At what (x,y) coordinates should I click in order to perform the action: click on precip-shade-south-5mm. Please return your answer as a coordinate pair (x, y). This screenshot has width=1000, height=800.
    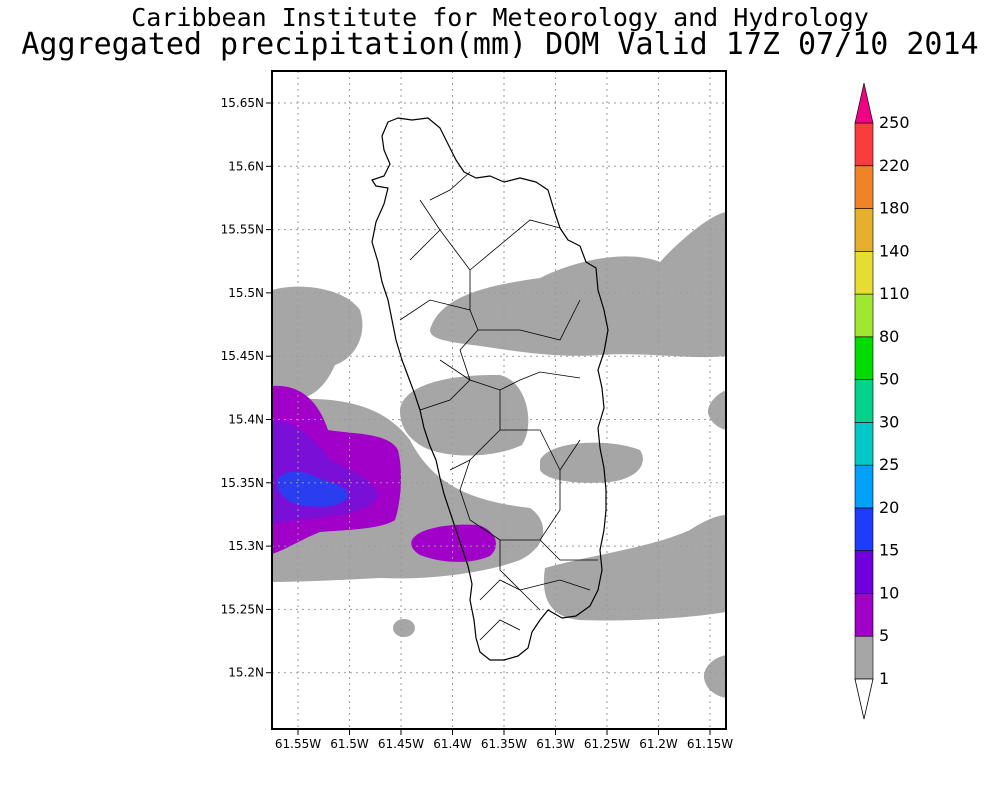
    Looking at the image, I should click on (454, 543).